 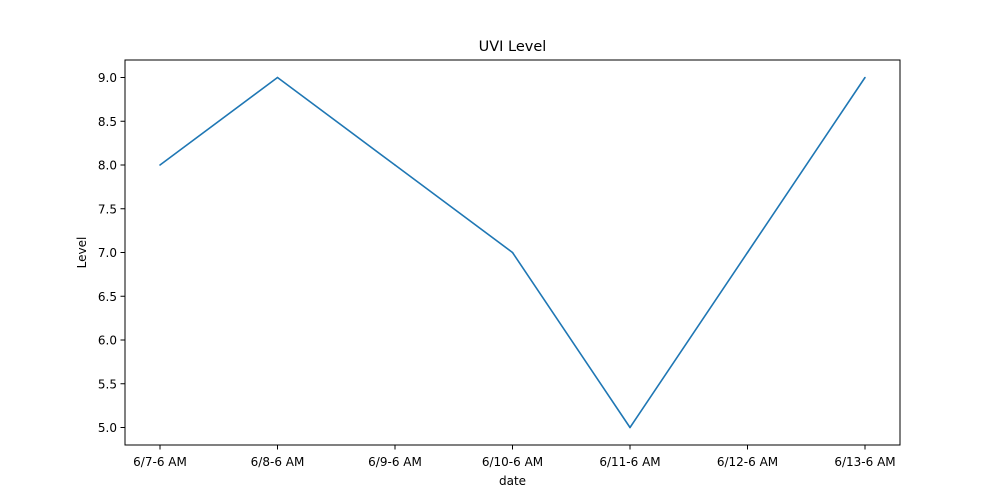 What do you see at coordinates (107, 341) in the screenshot?
I see `y-tick-label: 6.0` at bounding box center [107, 341].